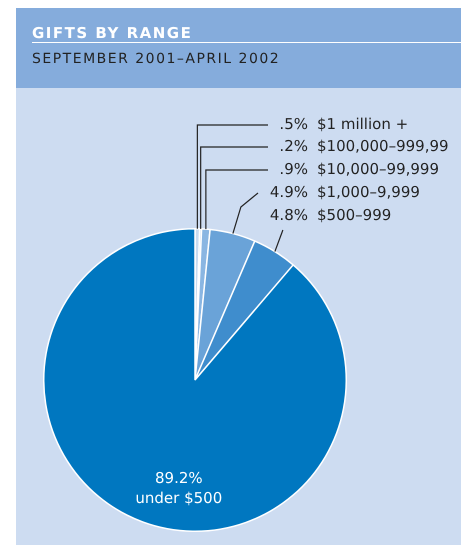 This screenshot has height=545, width=461. What do you see at coordinates (178, 497) in the screenshot?
I see `slice-label: under $500` at bounding box center [178, 497].